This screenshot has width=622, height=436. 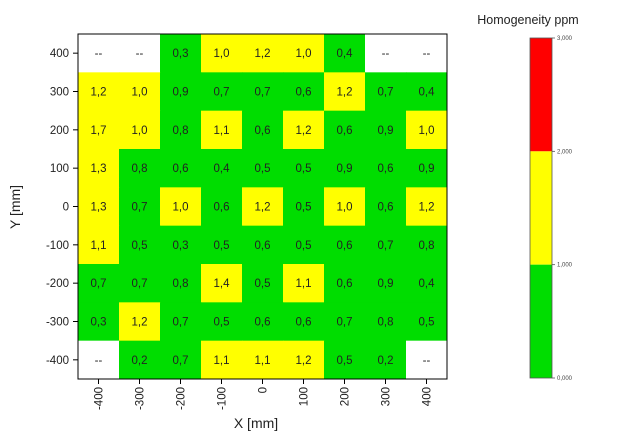 What do you see at coordinates (57, 284) in the screenshot?
I see `y-tick-label: -200` at bounding box center [57, 284].